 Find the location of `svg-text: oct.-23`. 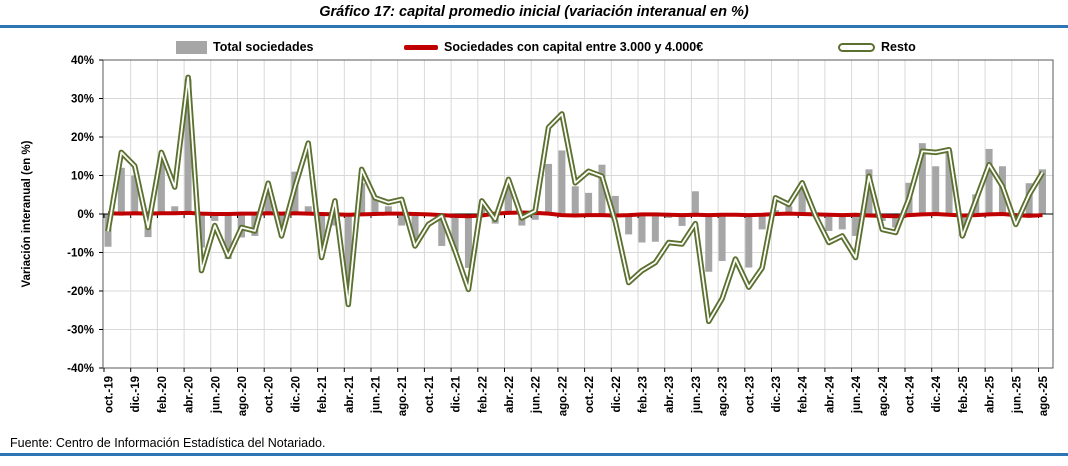

svg-text: oct.-23 is located at coordinates (750, 394).